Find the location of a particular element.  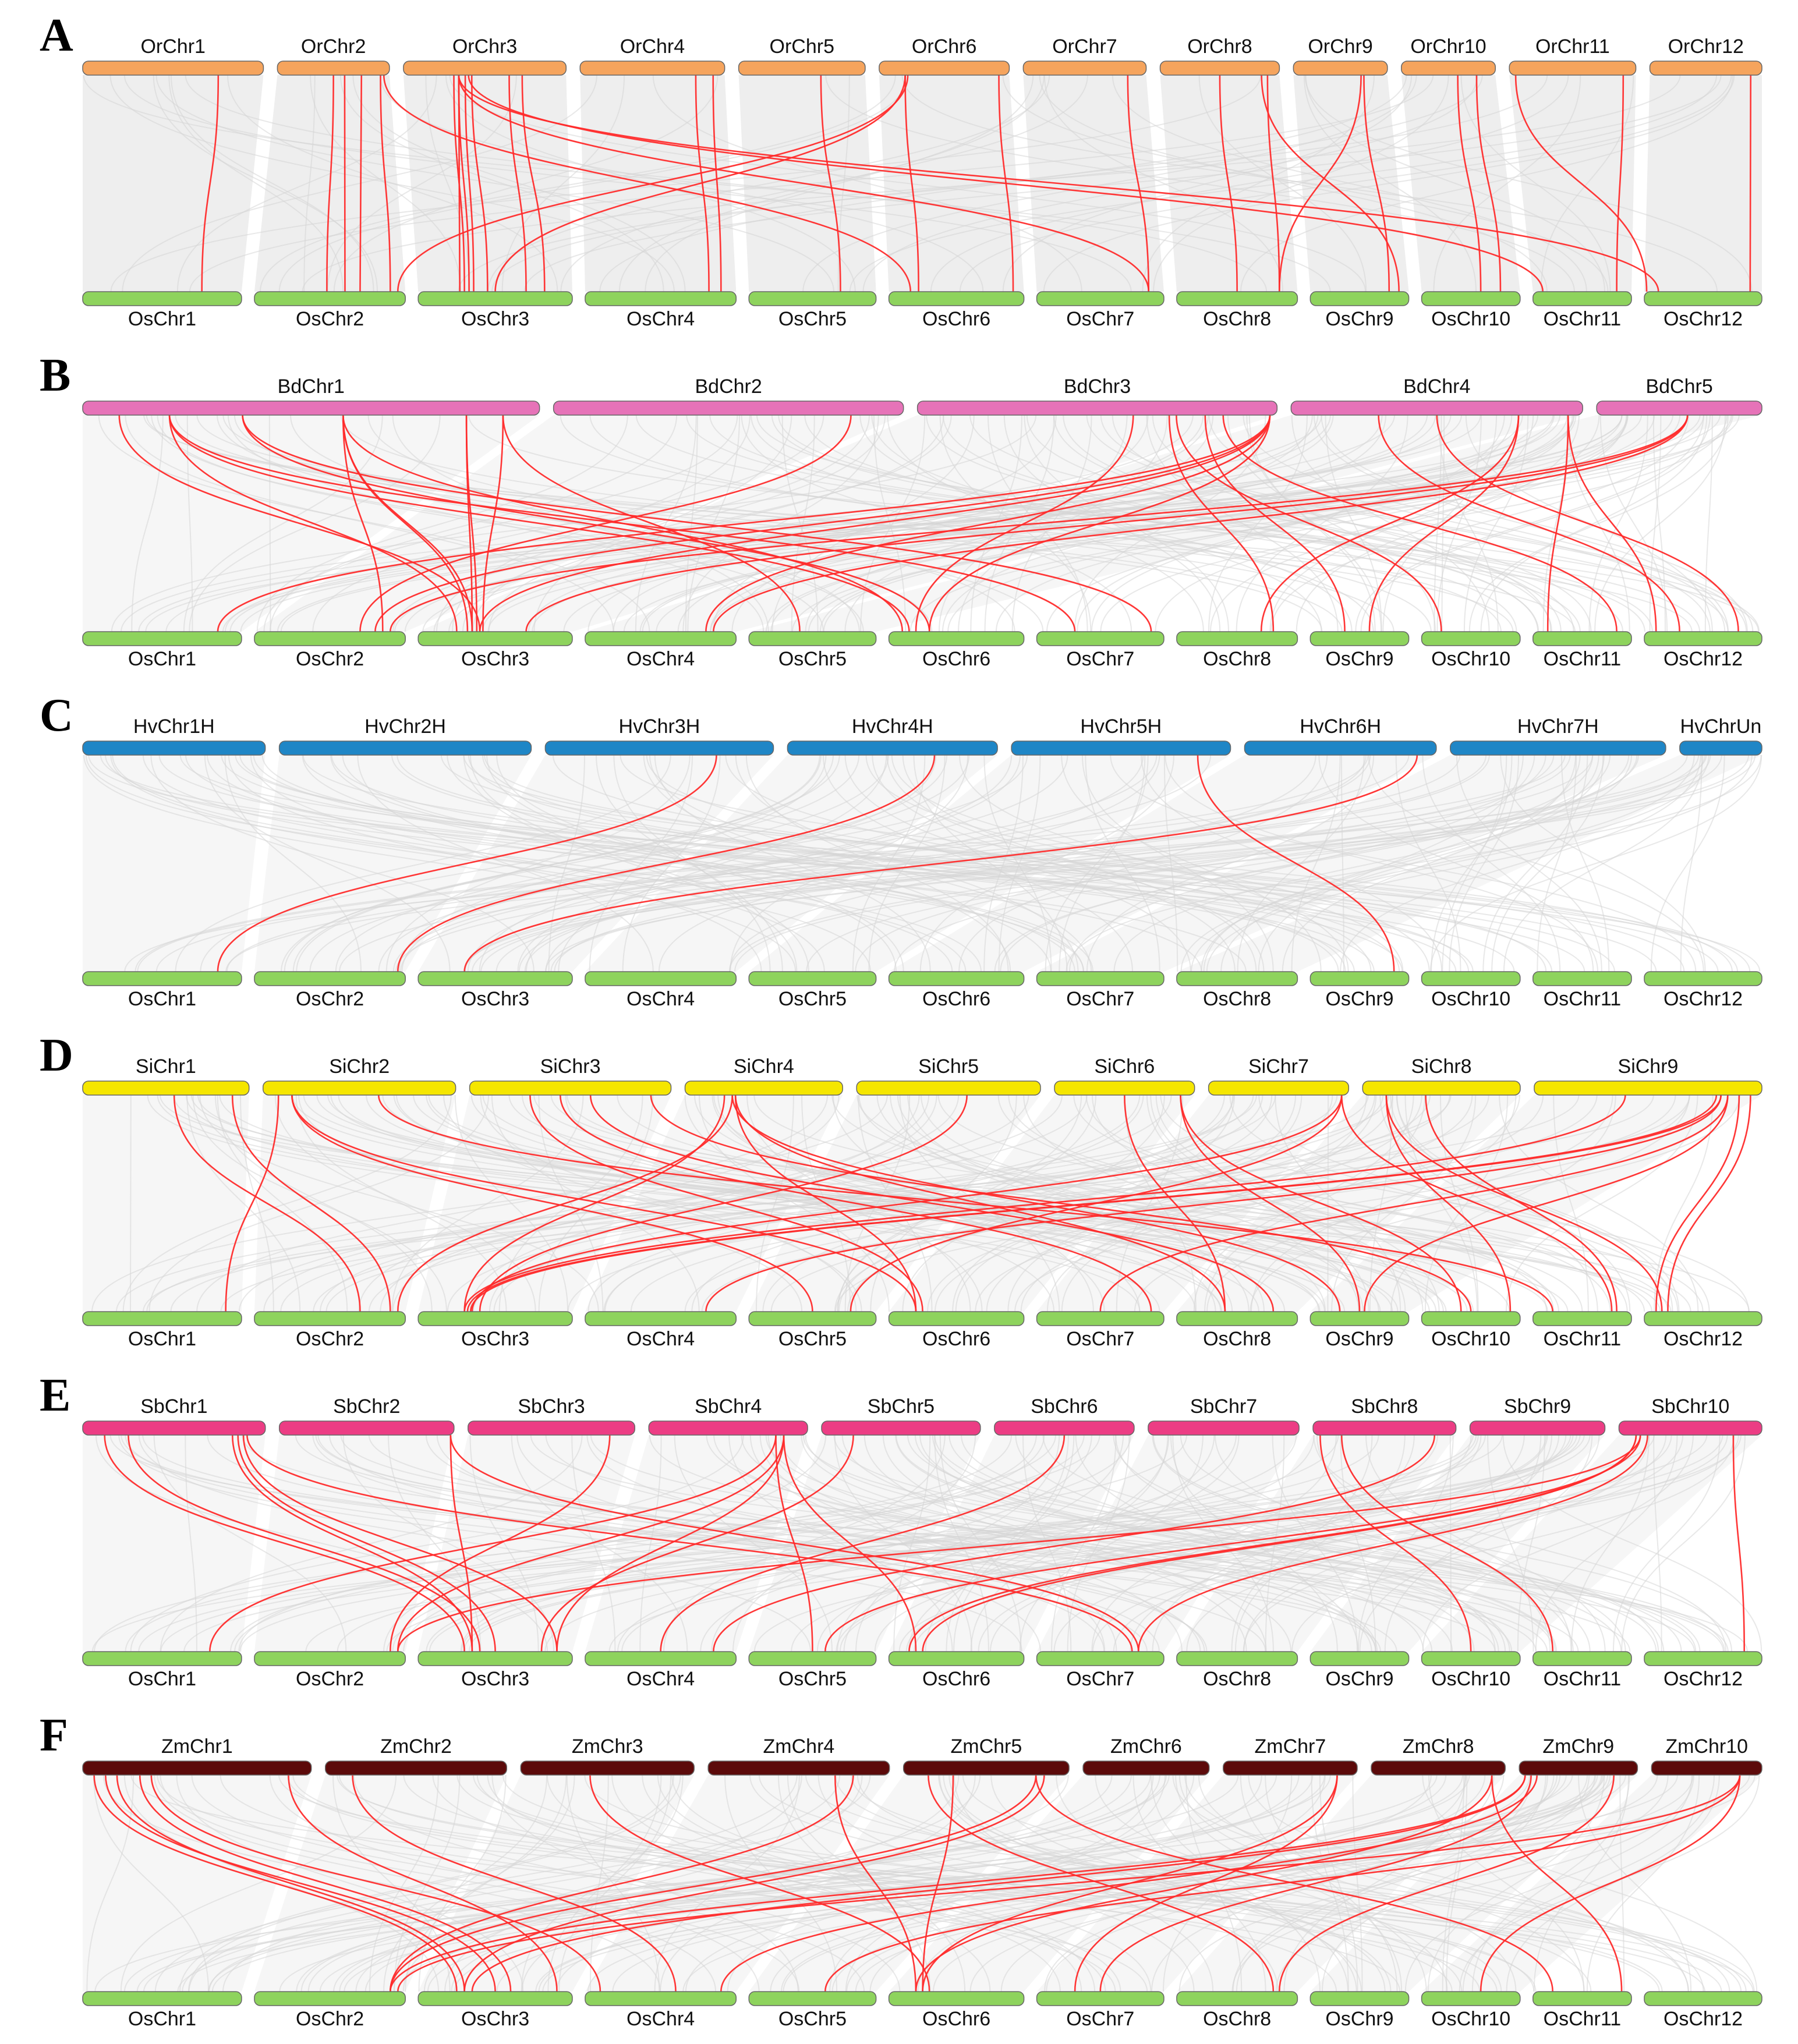

bottom-chromosome-label: OsChr5 is located at coordinates (812, 319).